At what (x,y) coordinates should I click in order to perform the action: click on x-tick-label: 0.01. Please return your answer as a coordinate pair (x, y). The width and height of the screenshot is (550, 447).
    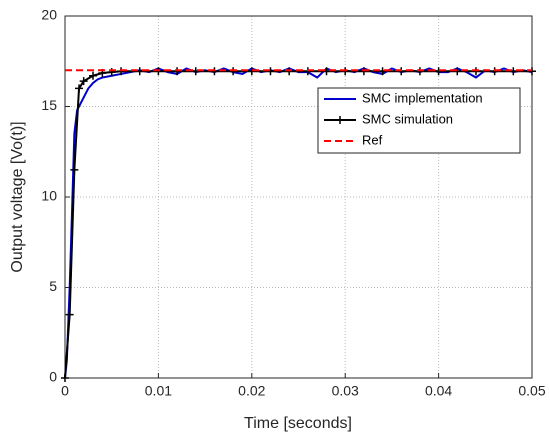
    Looking at the image, I should click on (158, 391).